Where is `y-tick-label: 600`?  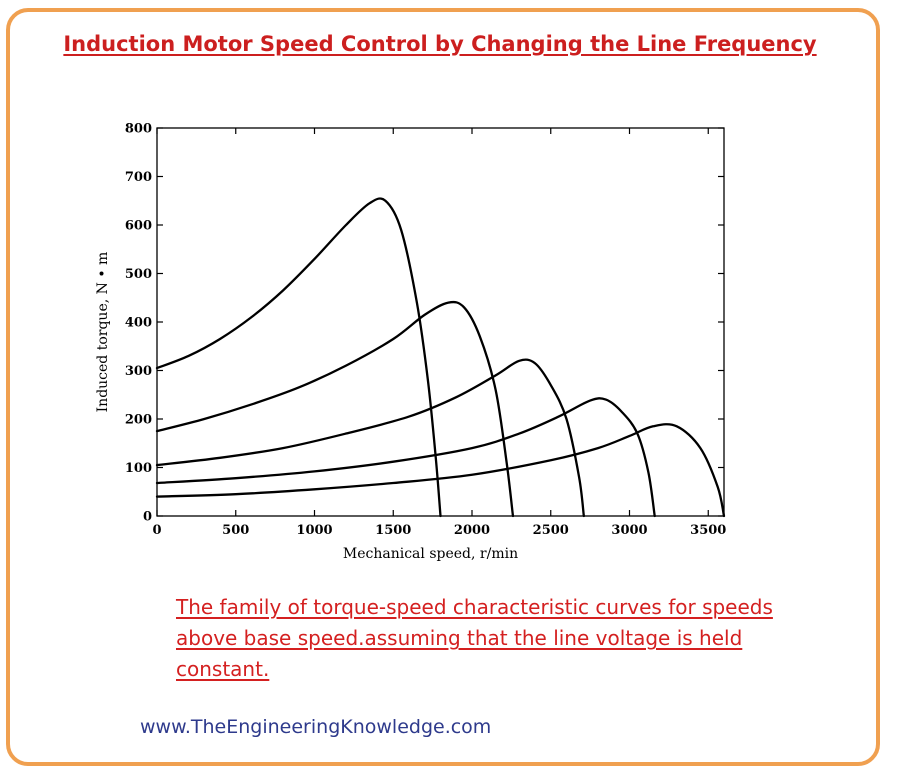
y-tick-label: 600 is located at coordinates (138, 226).